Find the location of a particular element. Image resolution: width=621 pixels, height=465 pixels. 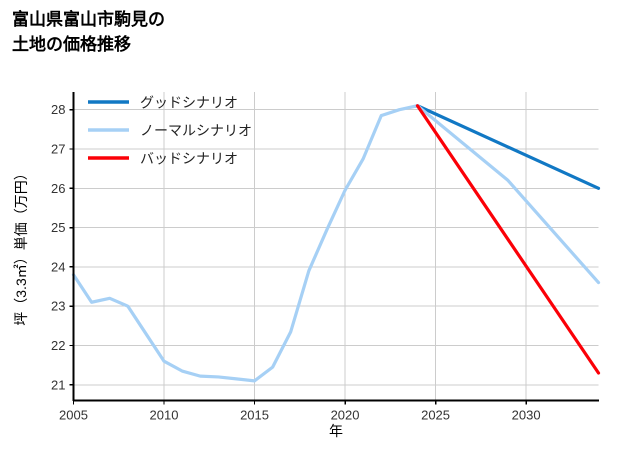

y-tick-label: 27 is located at coordinates (58, 148).